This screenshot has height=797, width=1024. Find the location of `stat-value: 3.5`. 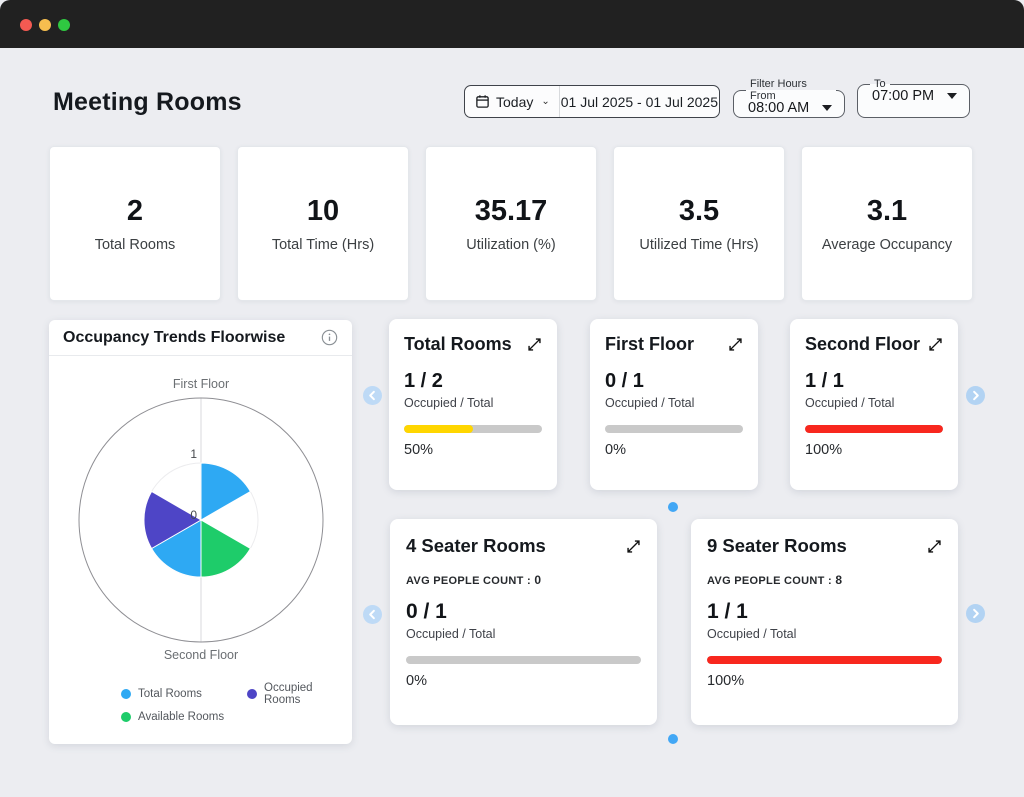

stat-value: 3.5 is located at coordinates (699, 210).